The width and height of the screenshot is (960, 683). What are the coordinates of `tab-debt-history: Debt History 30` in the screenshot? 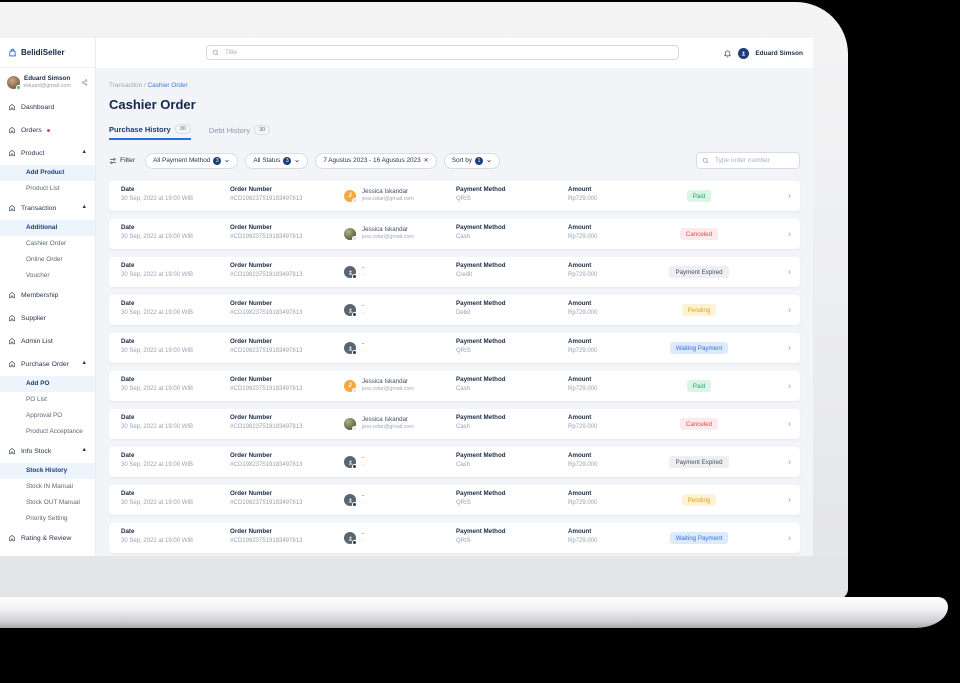 It's located at (239, 132).